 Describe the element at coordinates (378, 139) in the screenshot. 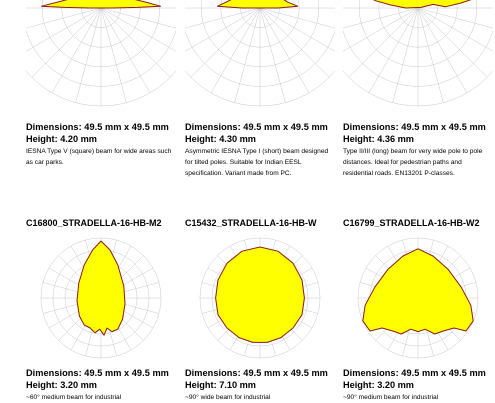

I see `height-text: Height: 4.36 mm` at that location.